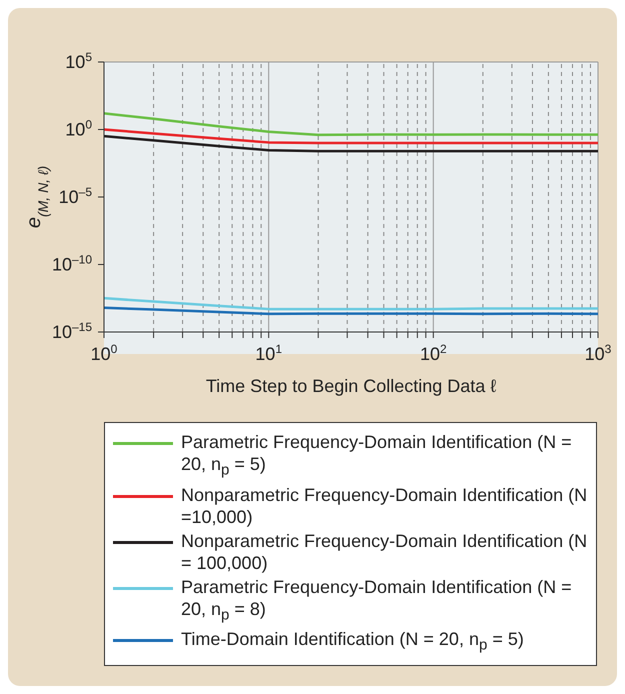  What do you see at coordinates (75, 196) in the screenshot?
I see `y-tick-label: 10$^{–5}$` at bounding box center [75, 196].